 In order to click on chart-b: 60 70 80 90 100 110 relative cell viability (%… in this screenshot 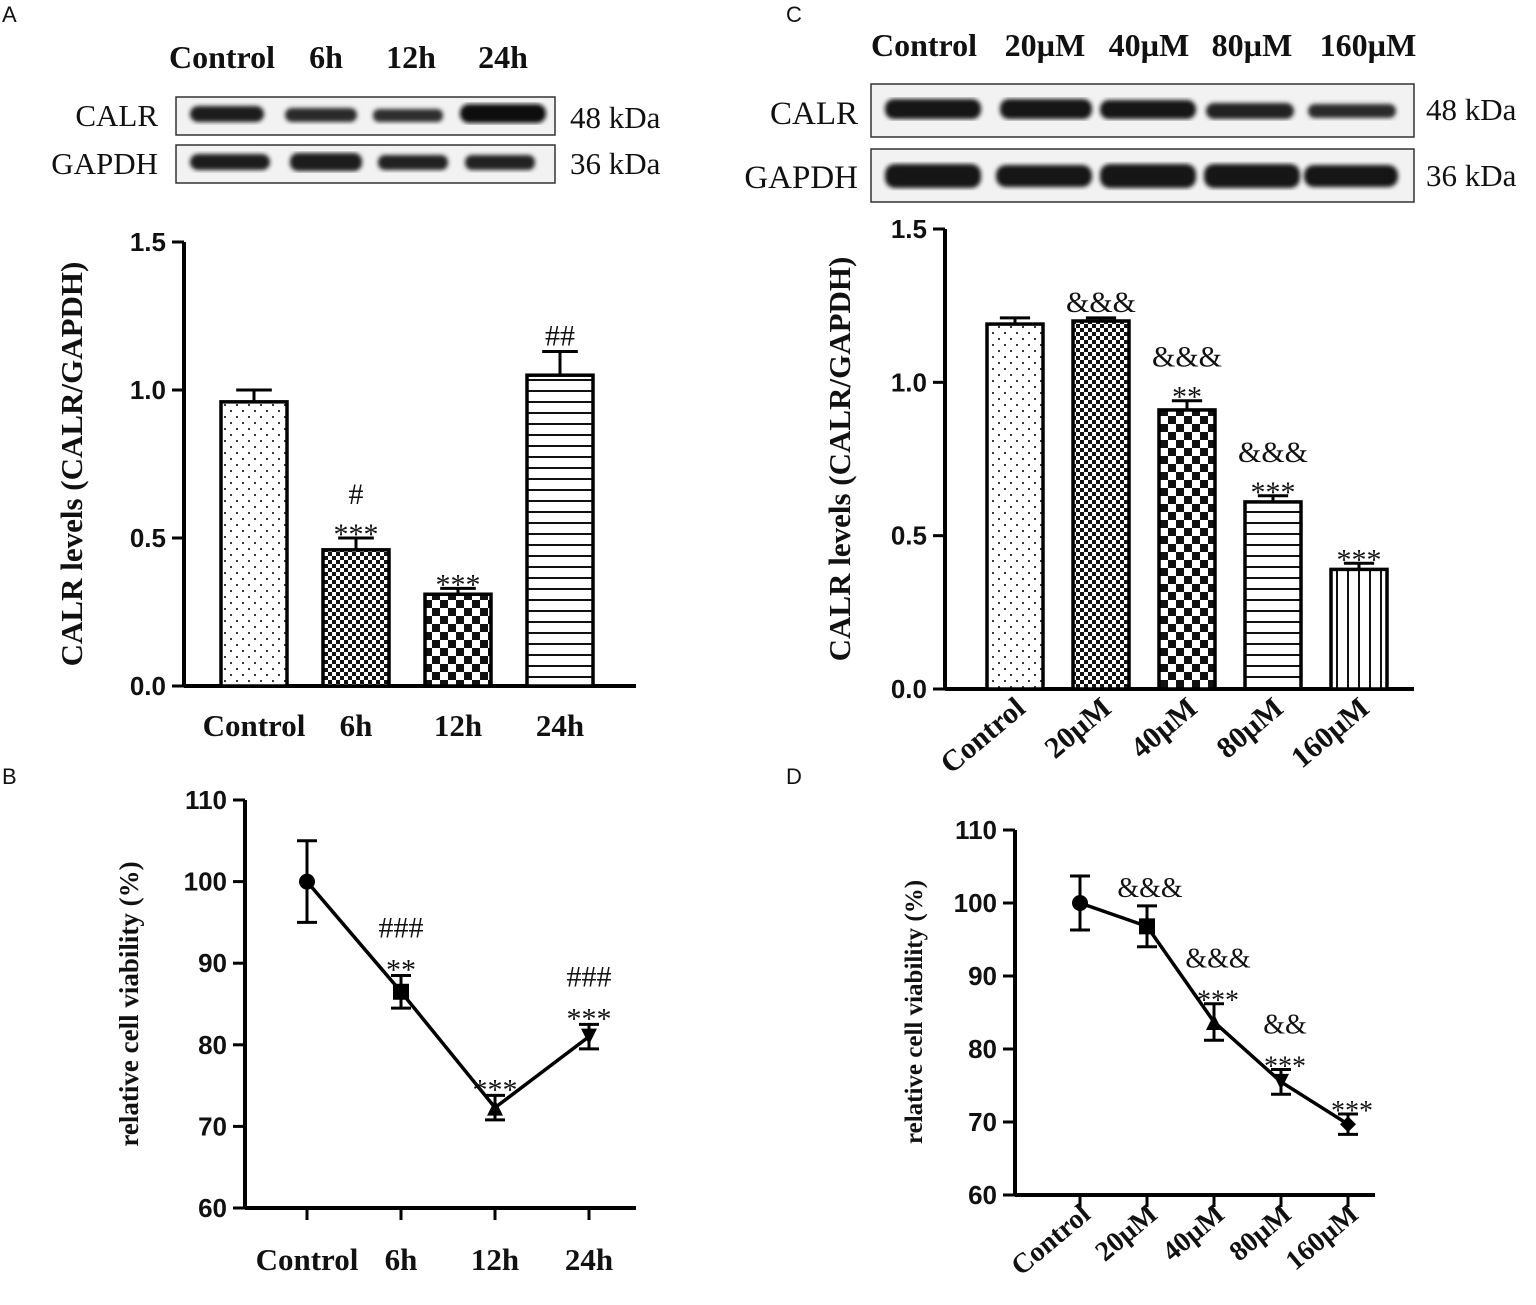, I will do `click(375, 1031)`.